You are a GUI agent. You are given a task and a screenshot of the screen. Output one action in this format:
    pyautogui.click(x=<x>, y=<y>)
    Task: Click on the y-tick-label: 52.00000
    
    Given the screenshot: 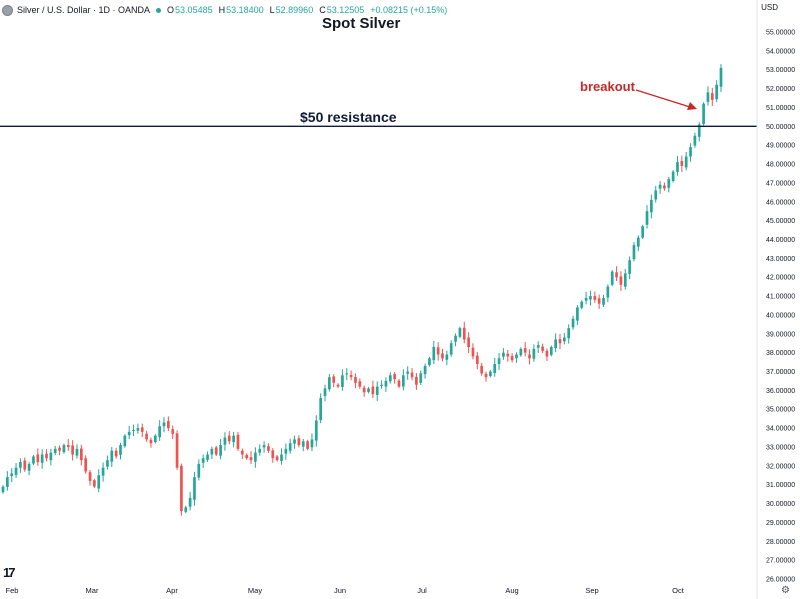 What is the action you would take?
    pyautogui.click(x=780, y=89)
    